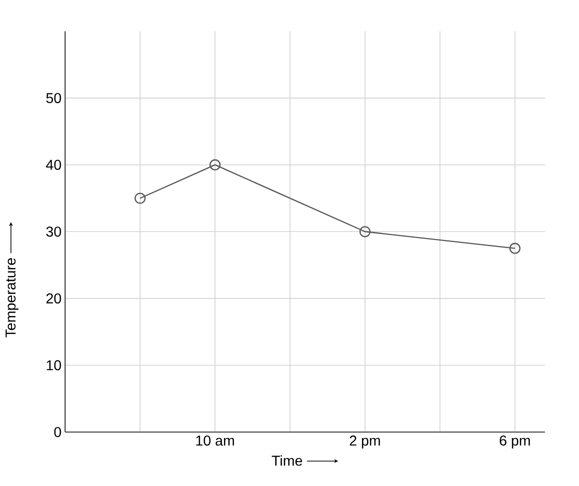  What do you see at coordinates (365, 442) in the screenshot?
I see `x-tick-label: 2 pm` at bounding box center [365, 442].